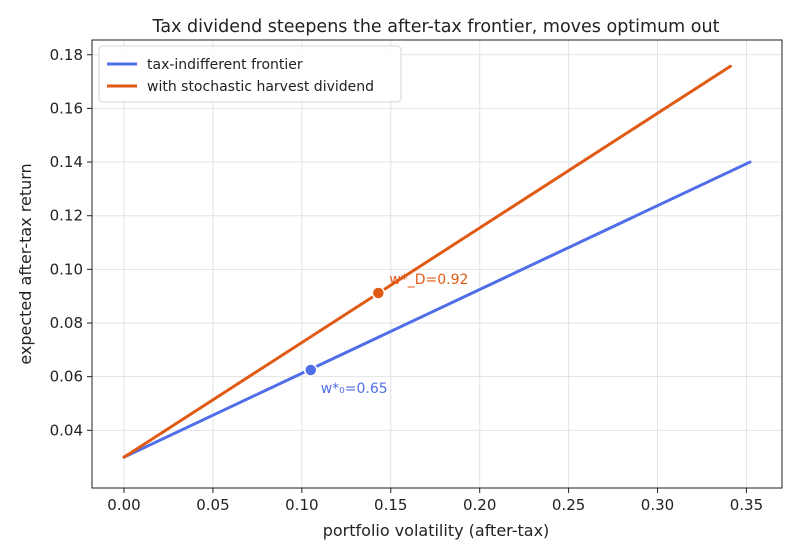  I want to click on y-tick-label: 0.12, so click(66, 216).